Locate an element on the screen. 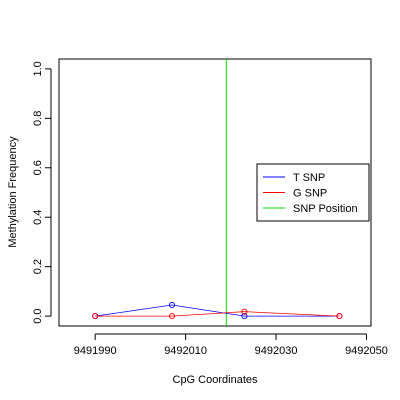 This screenshot has width=400, height=400. x-tick-label: 9492030 is located at coordinates (276, 351).